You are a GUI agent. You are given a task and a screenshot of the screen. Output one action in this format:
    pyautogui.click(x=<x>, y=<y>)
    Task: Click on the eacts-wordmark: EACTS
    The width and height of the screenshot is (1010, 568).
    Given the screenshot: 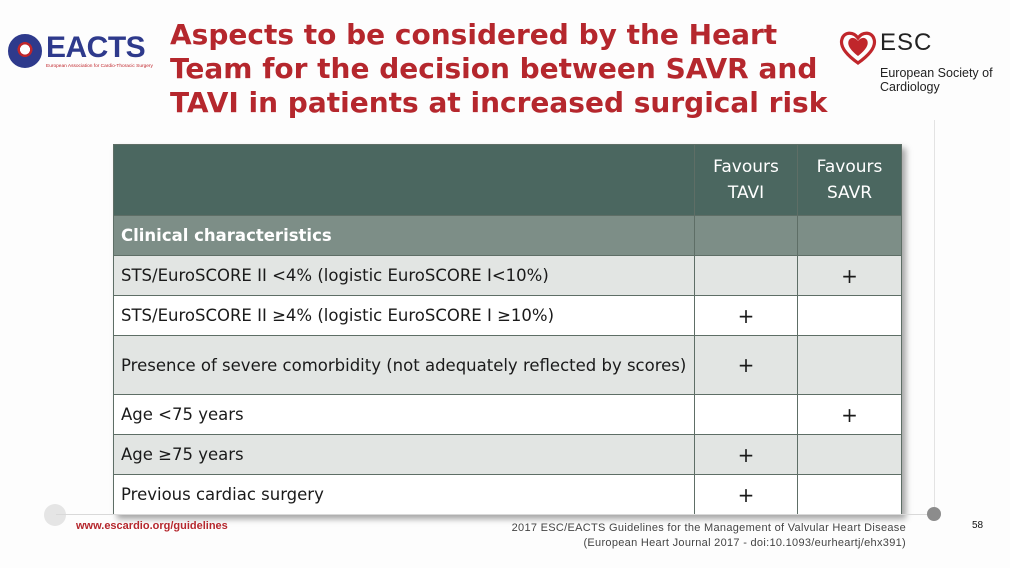 What is the action you would take?
    pyautogui.click(x=96, y=47)
    